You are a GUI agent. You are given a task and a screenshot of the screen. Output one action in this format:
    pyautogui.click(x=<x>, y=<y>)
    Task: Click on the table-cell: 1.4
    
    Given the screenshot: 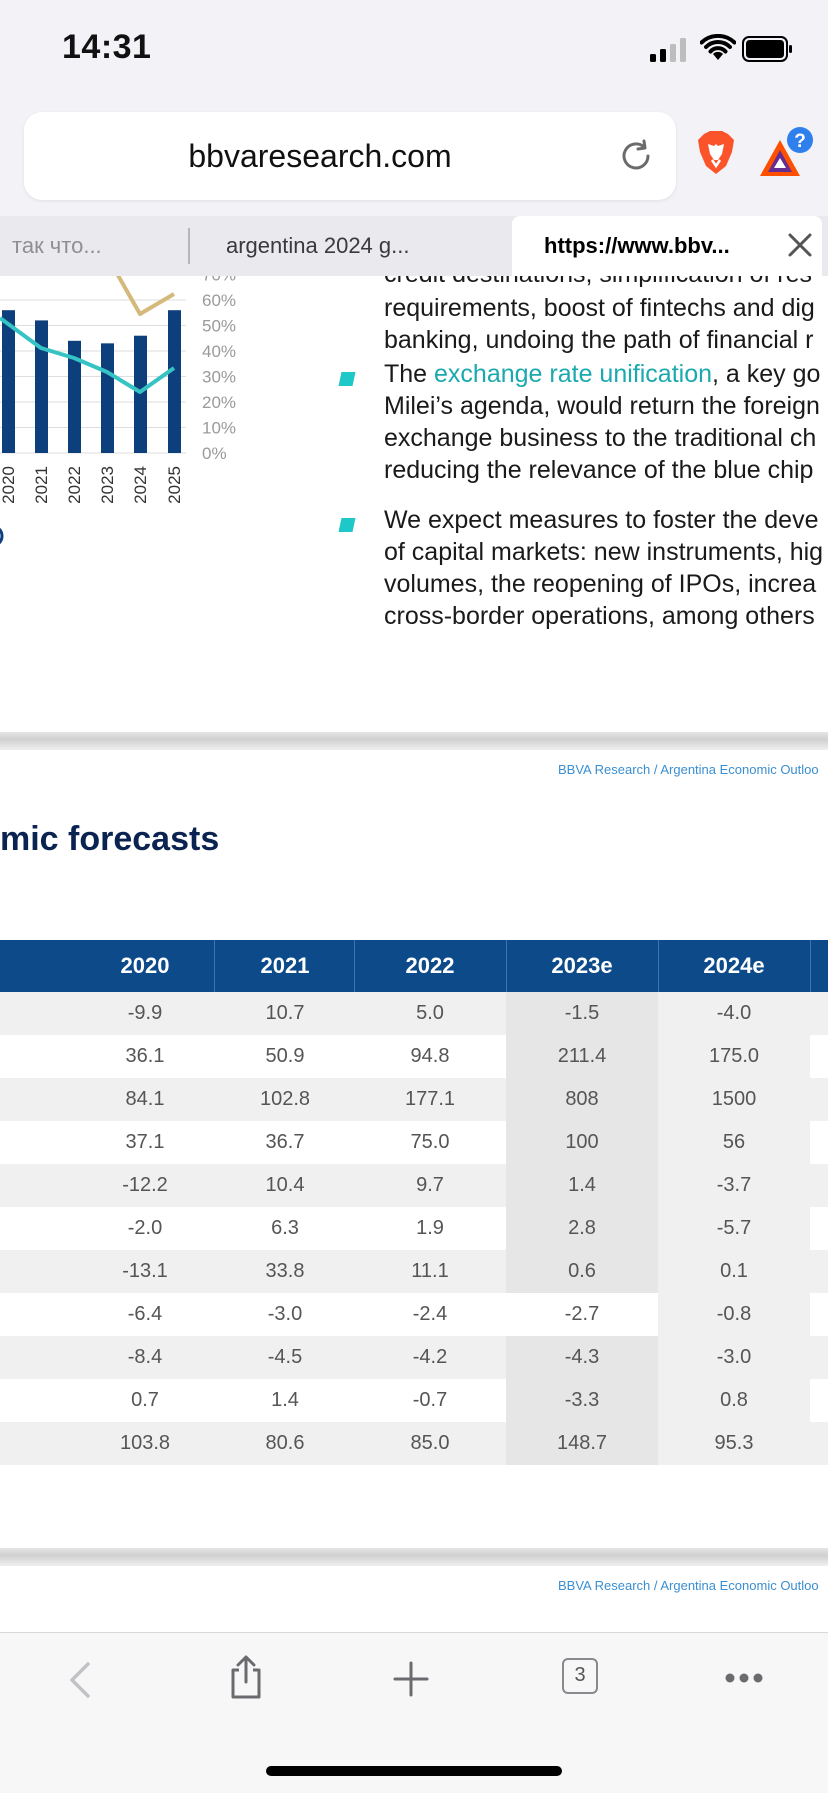 What is the action you would take?
    pyautogui.click(x=285, y=1400)
    